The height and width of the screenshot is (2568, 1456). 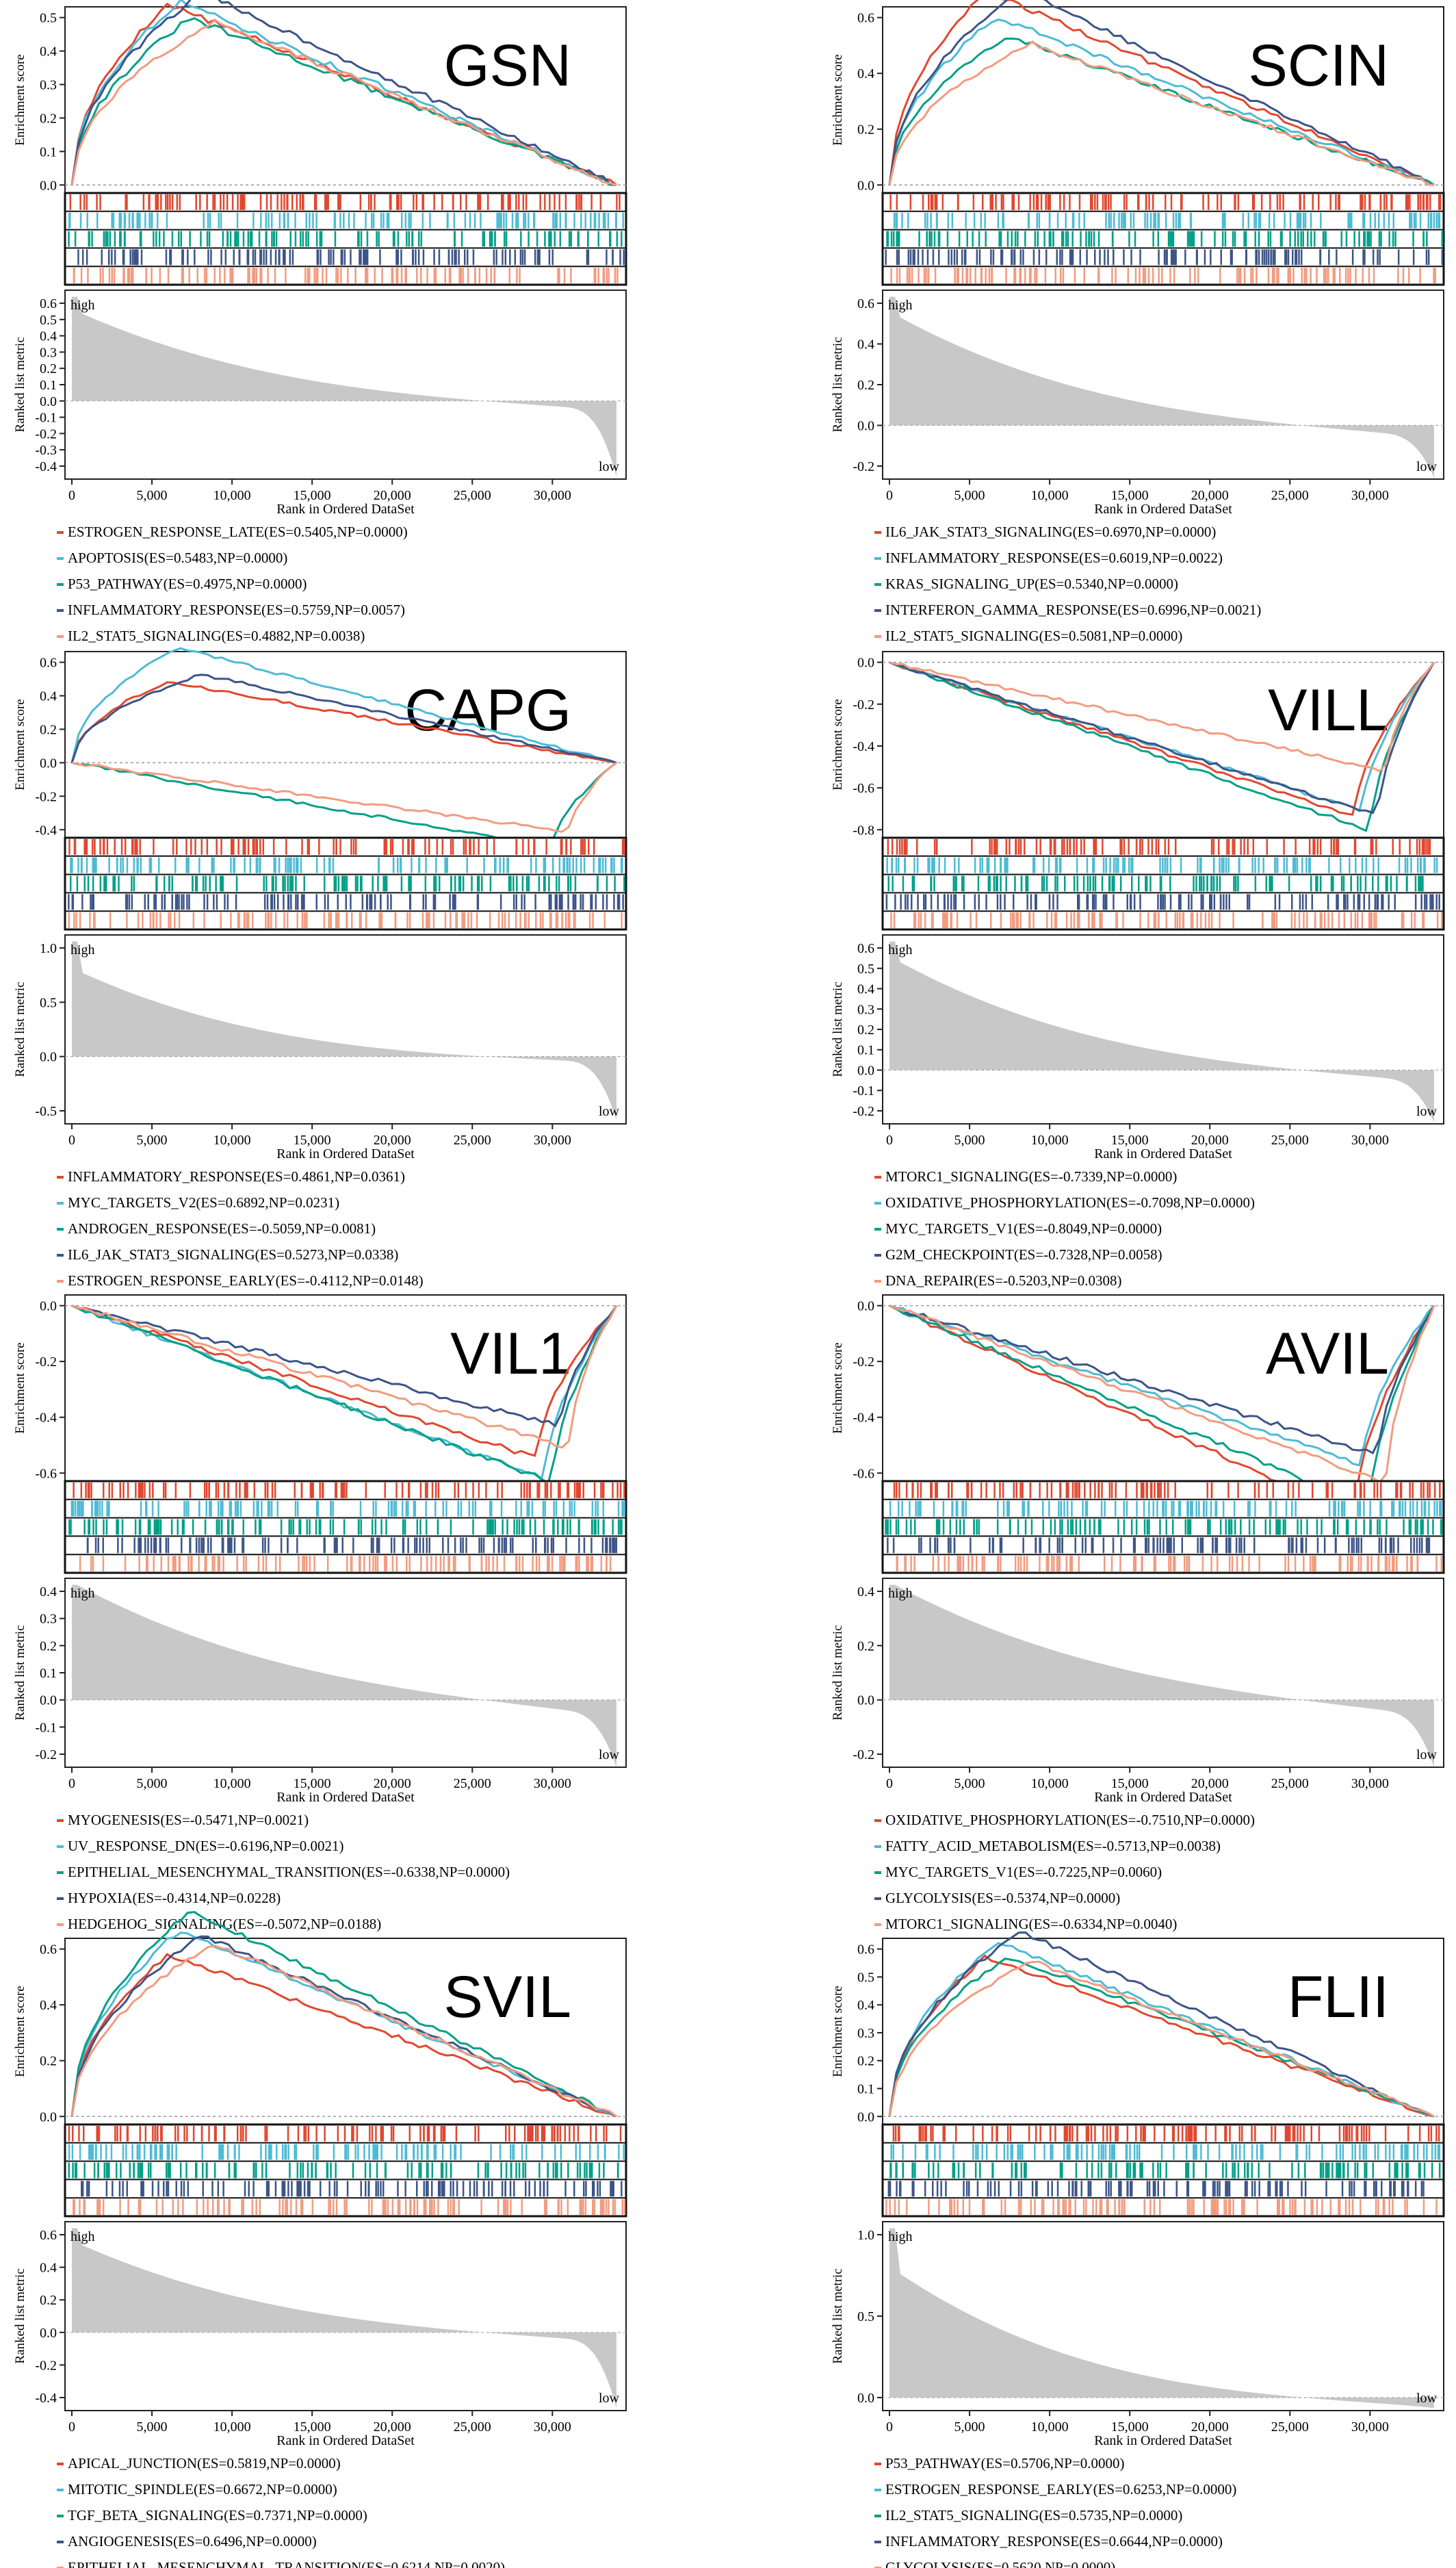 I want to click on es-curve-tgf_beta_signaling, so click(x=343, y=2015).